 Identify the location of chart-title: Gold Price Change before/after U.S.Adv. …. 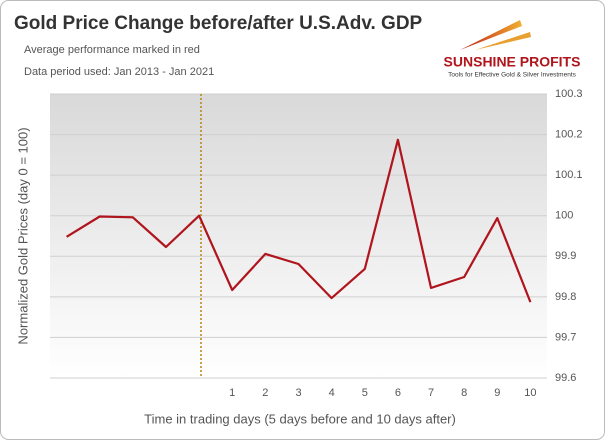
(218, 23).